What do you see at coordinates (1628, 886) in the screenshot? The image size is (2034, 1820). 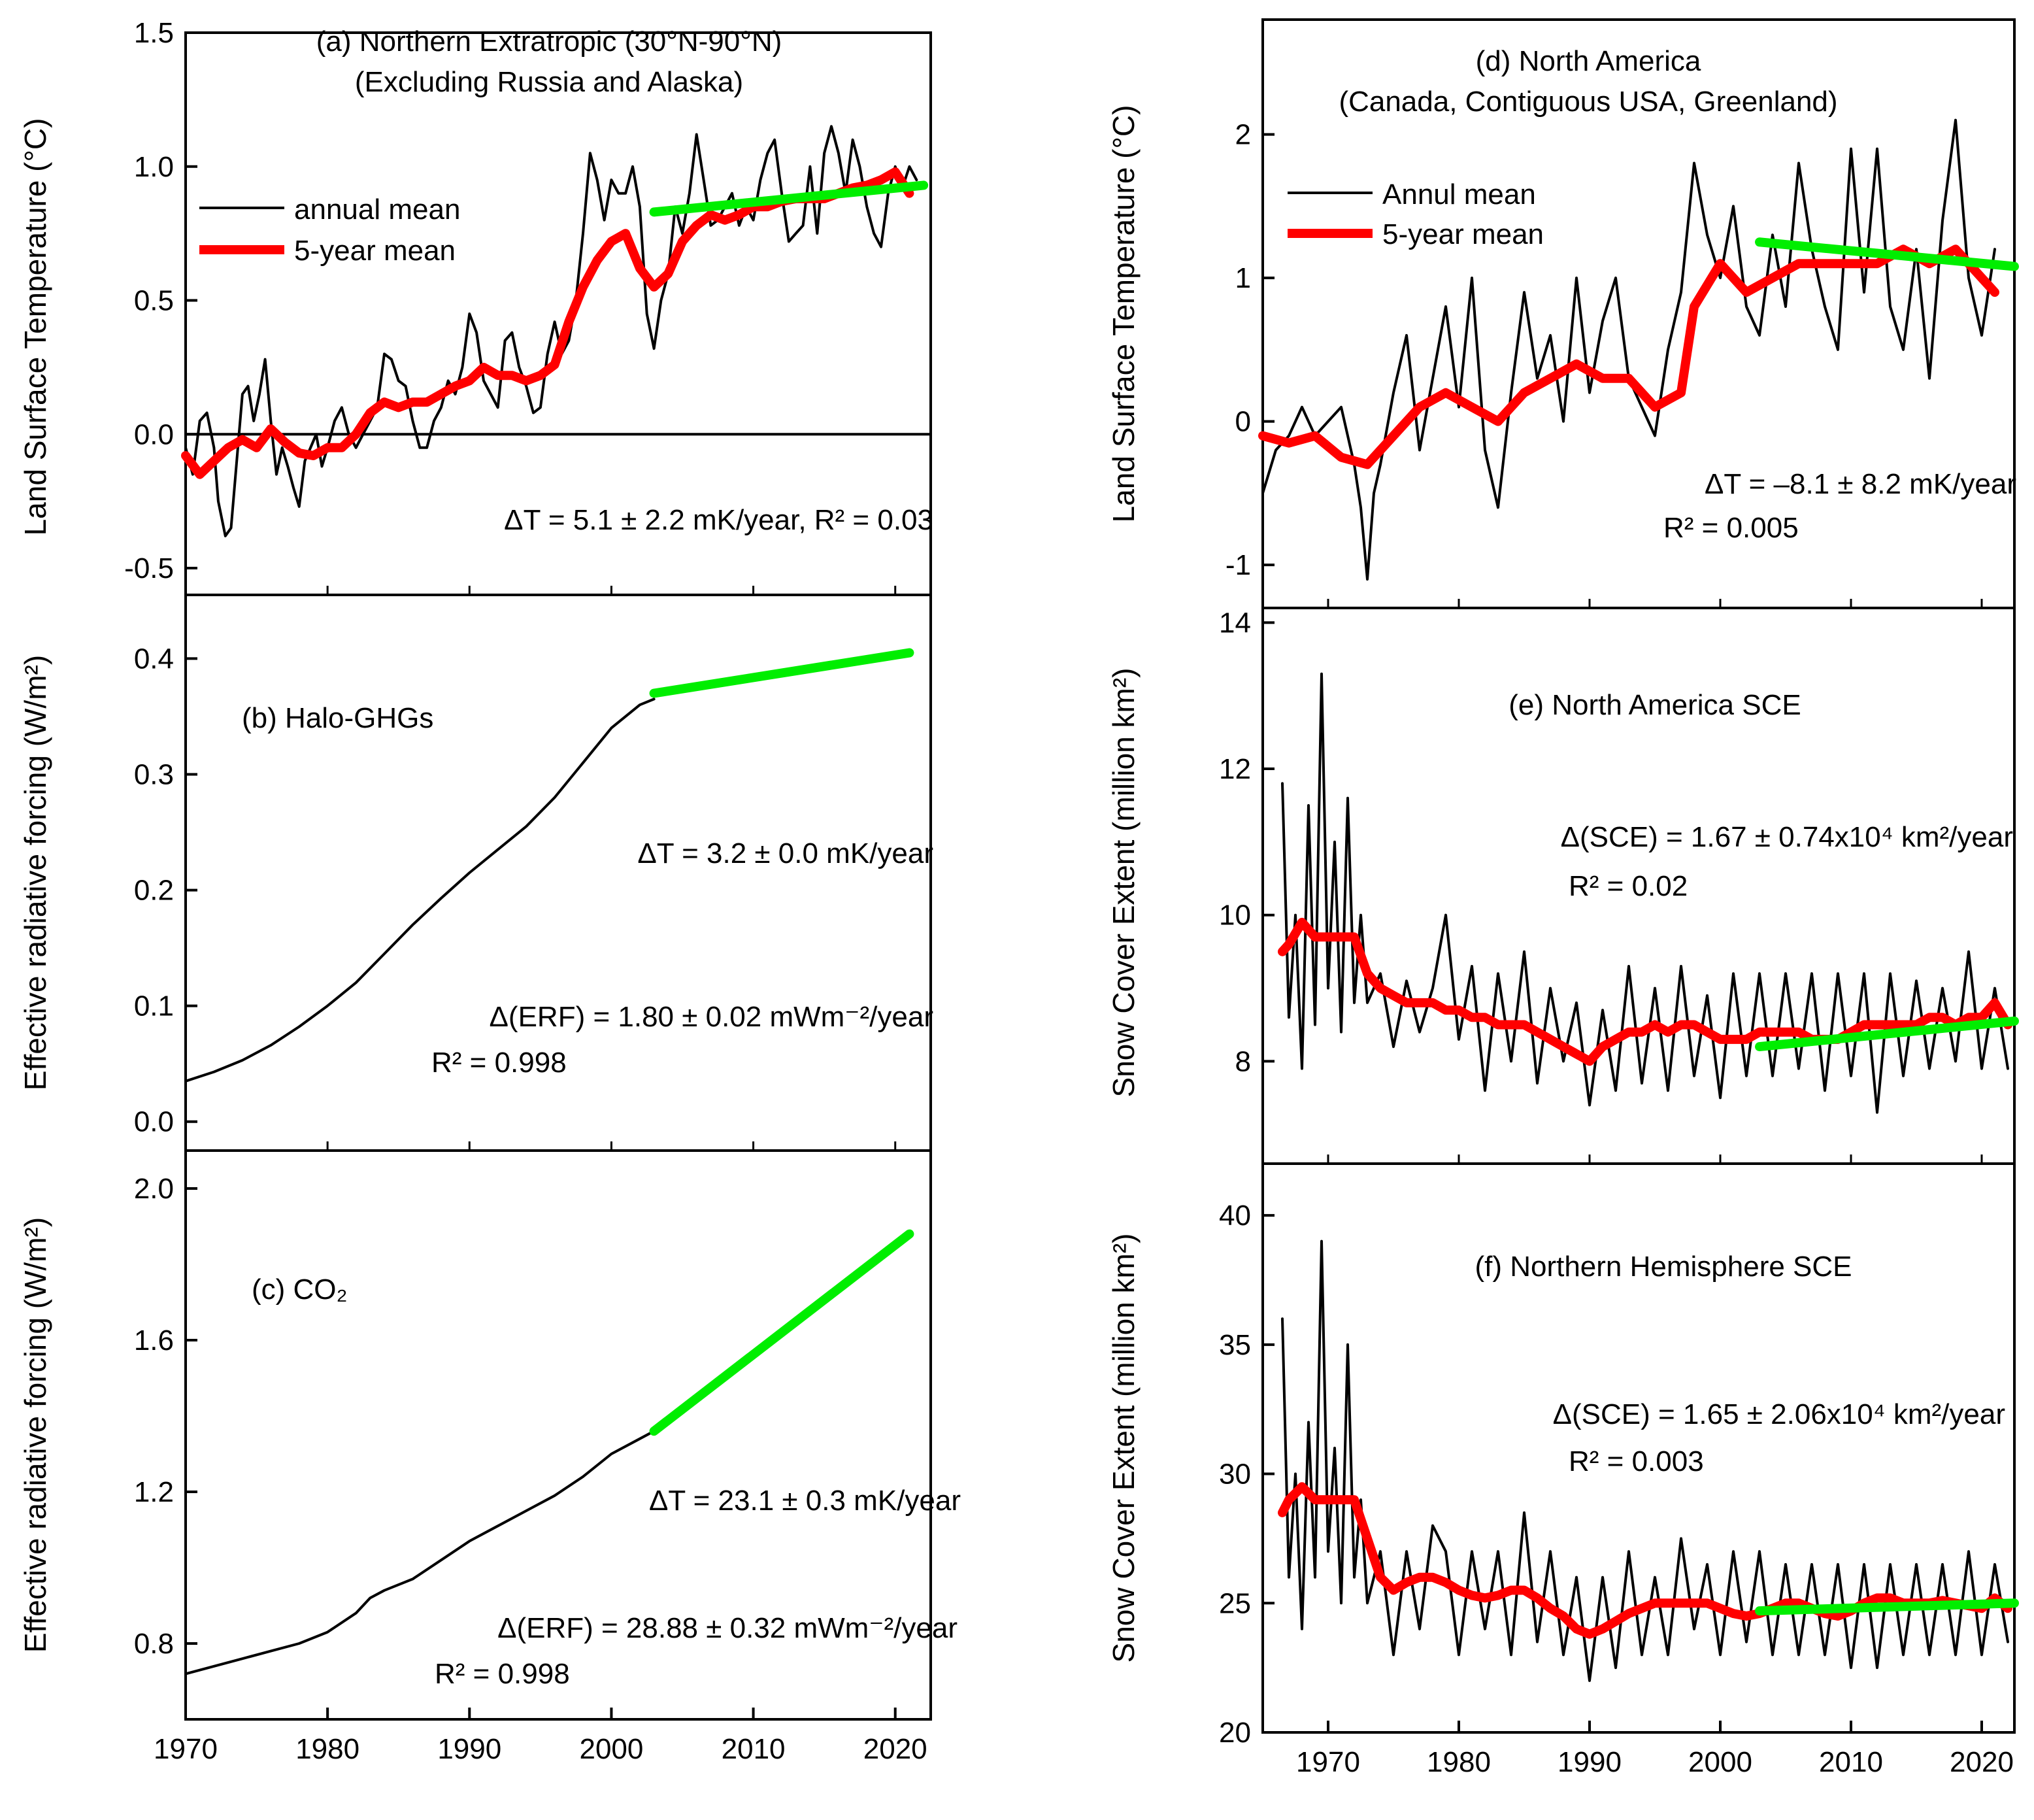 I see `annotation-r2: R² = 0.02` at bounding box center [1628, 886].